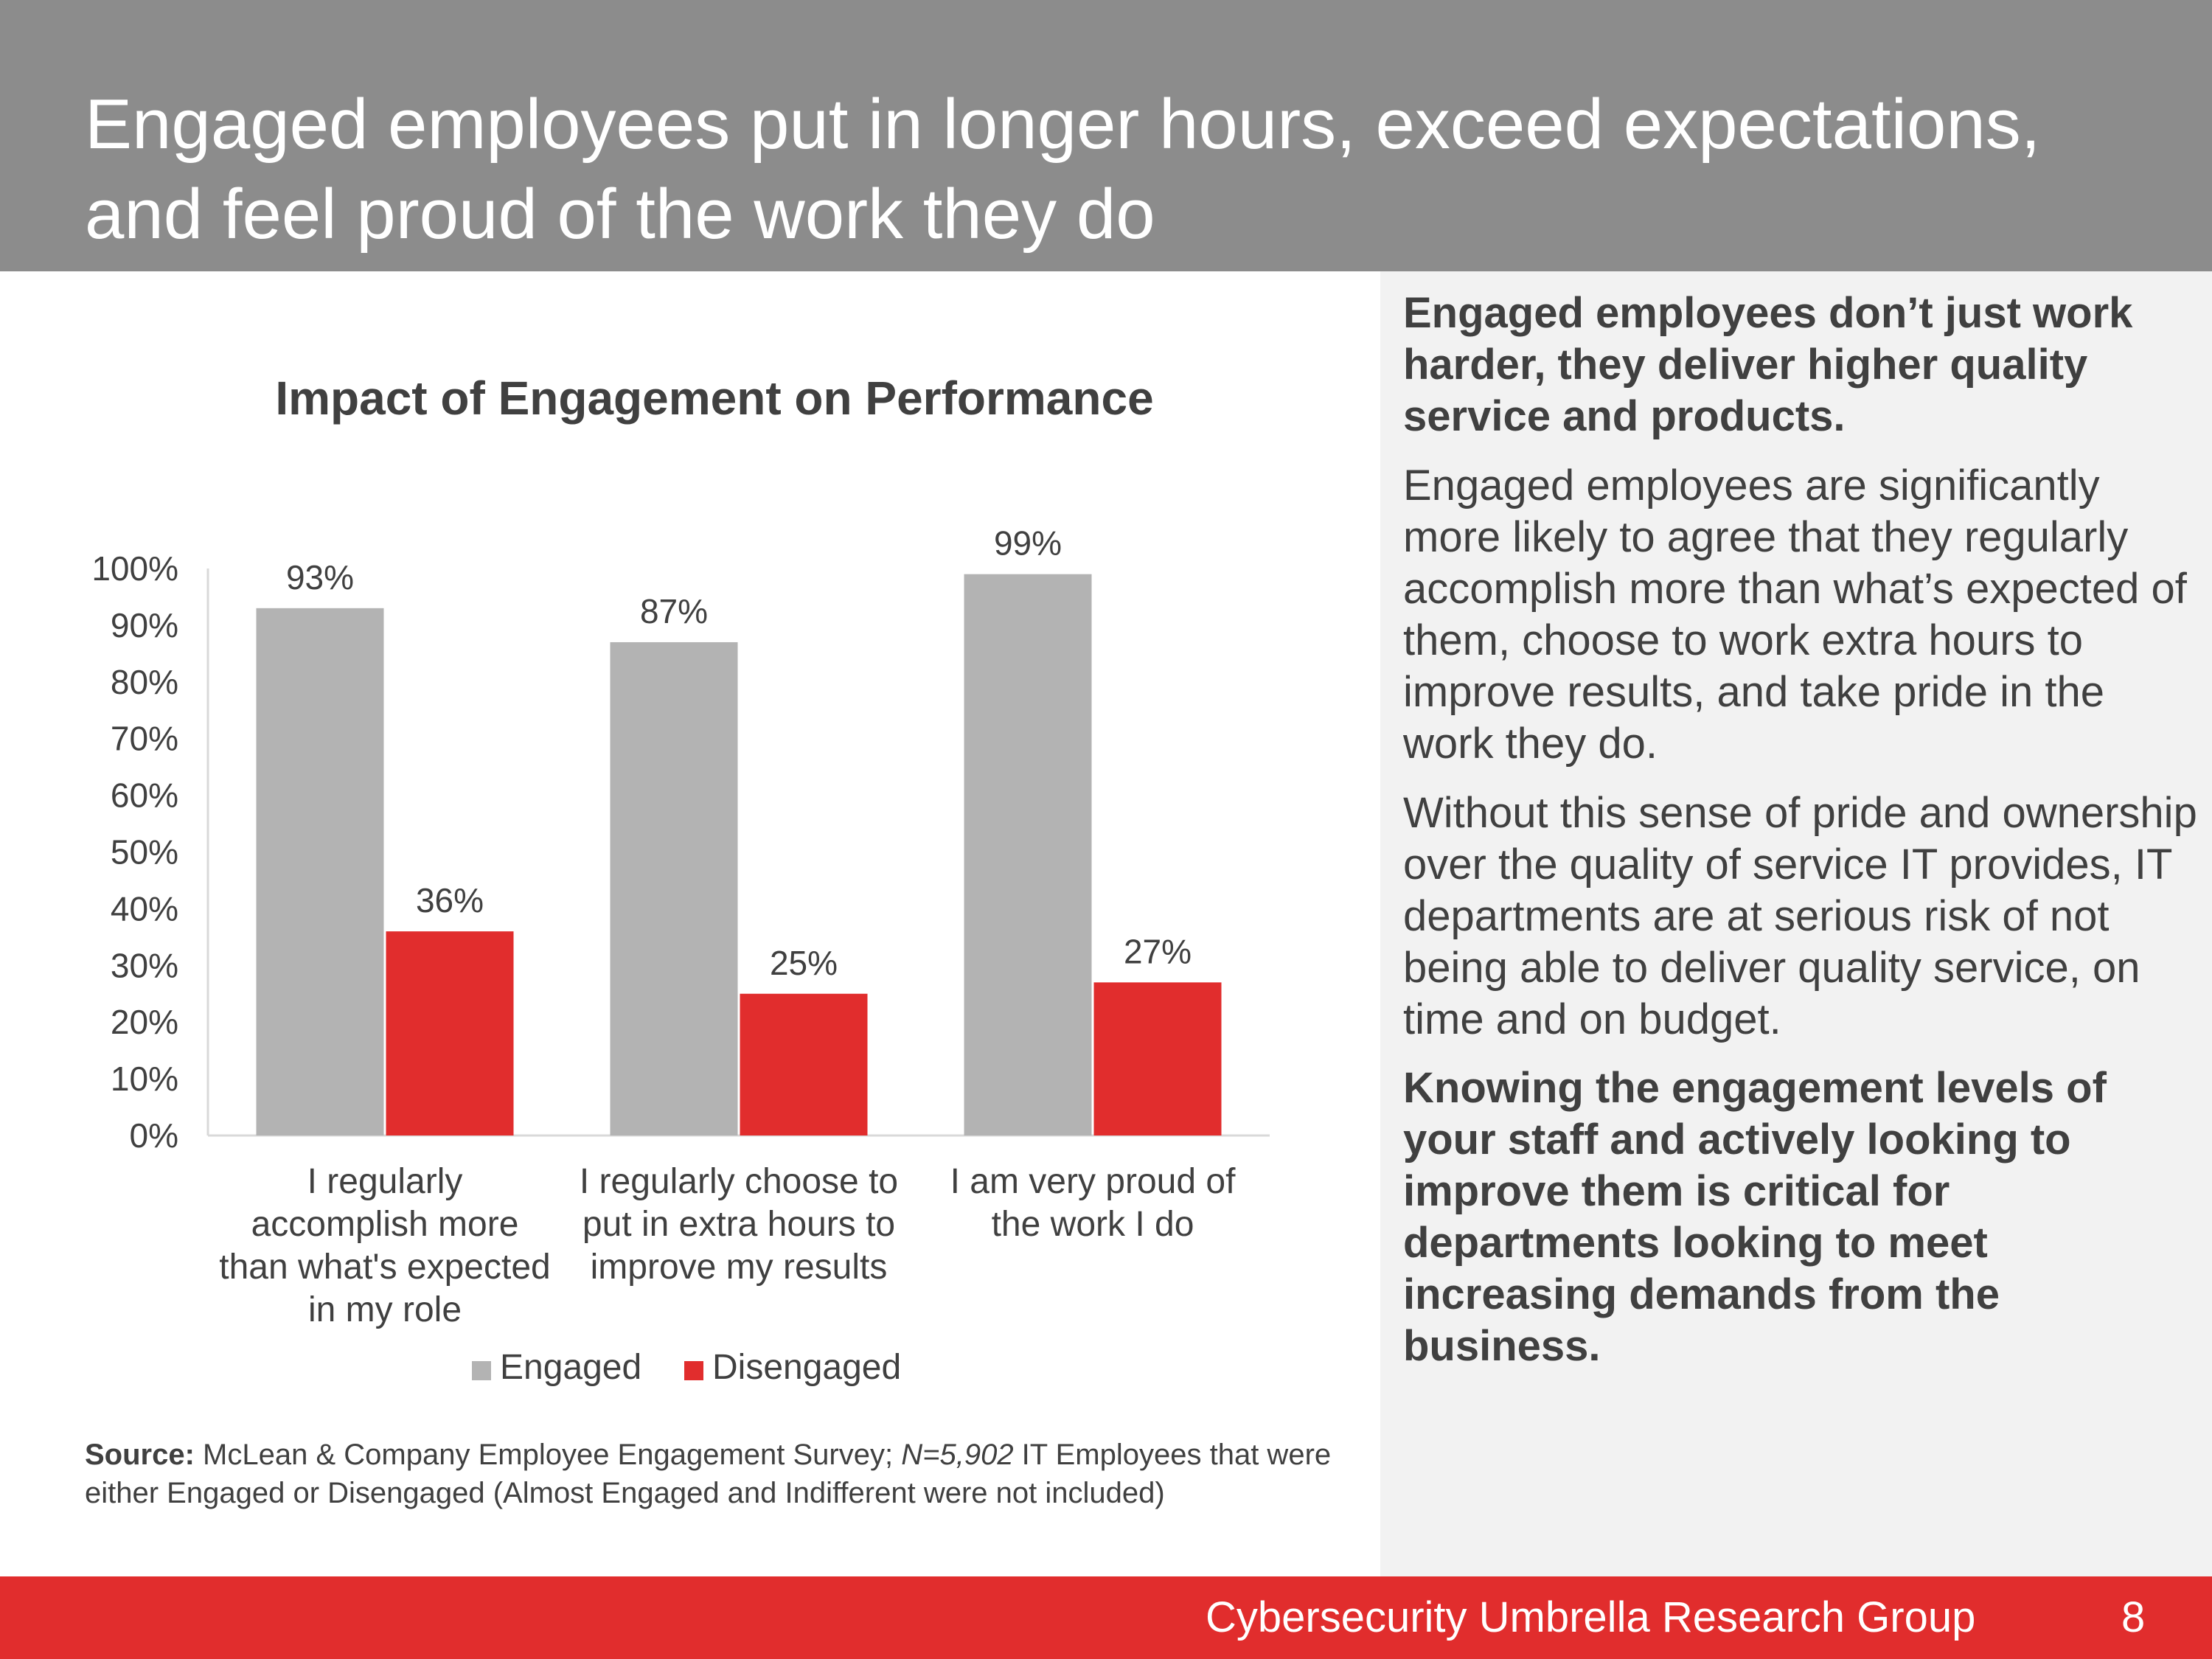 The height and width of the screenshot is (1659, 2212). I want to click on x-category-label: than what's expected, so click(384, 1267).